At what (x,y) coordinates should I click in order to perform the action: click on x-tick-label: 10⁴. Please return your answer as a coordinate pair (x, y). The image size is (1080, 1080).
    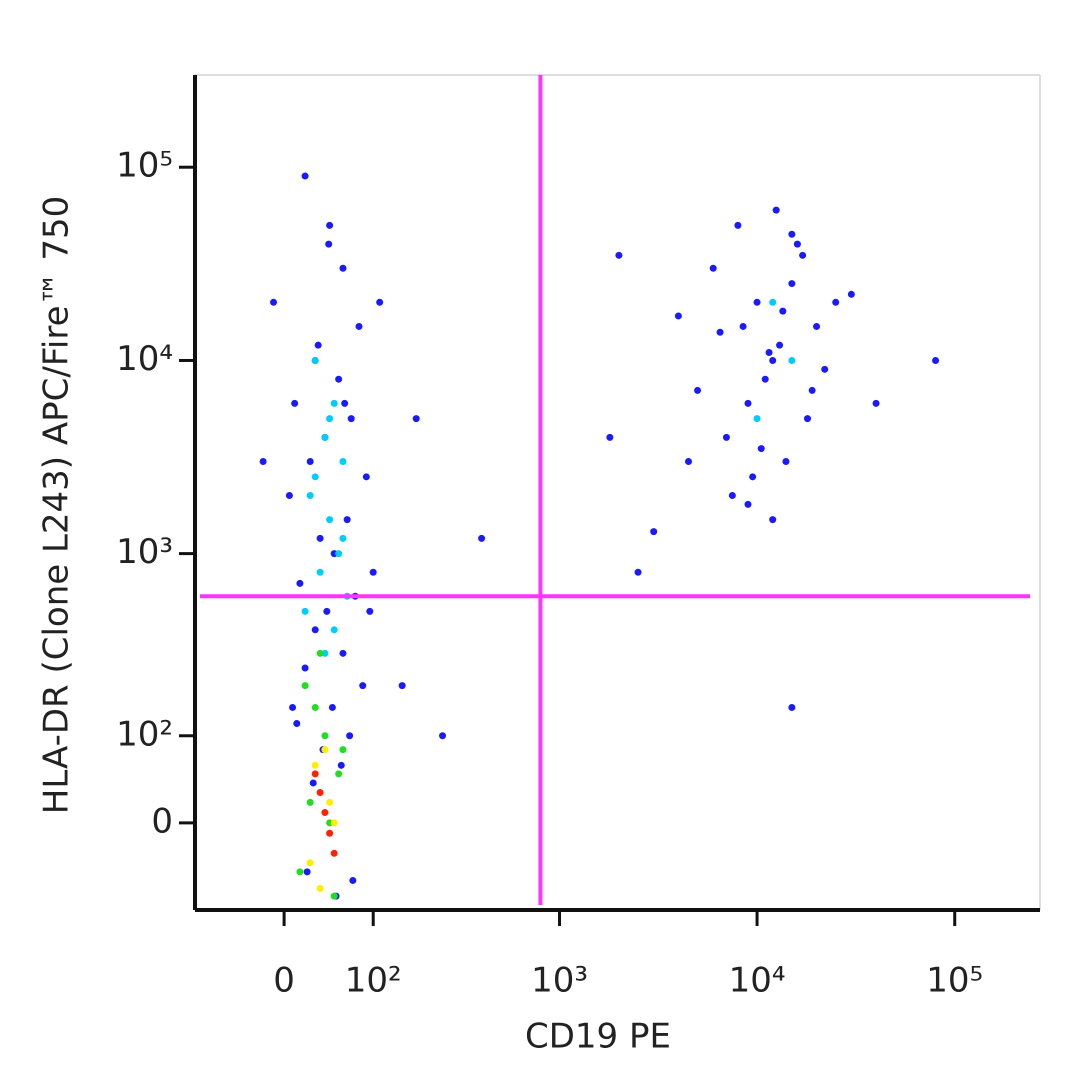
    Looking at the image, I should click on (757, 981).